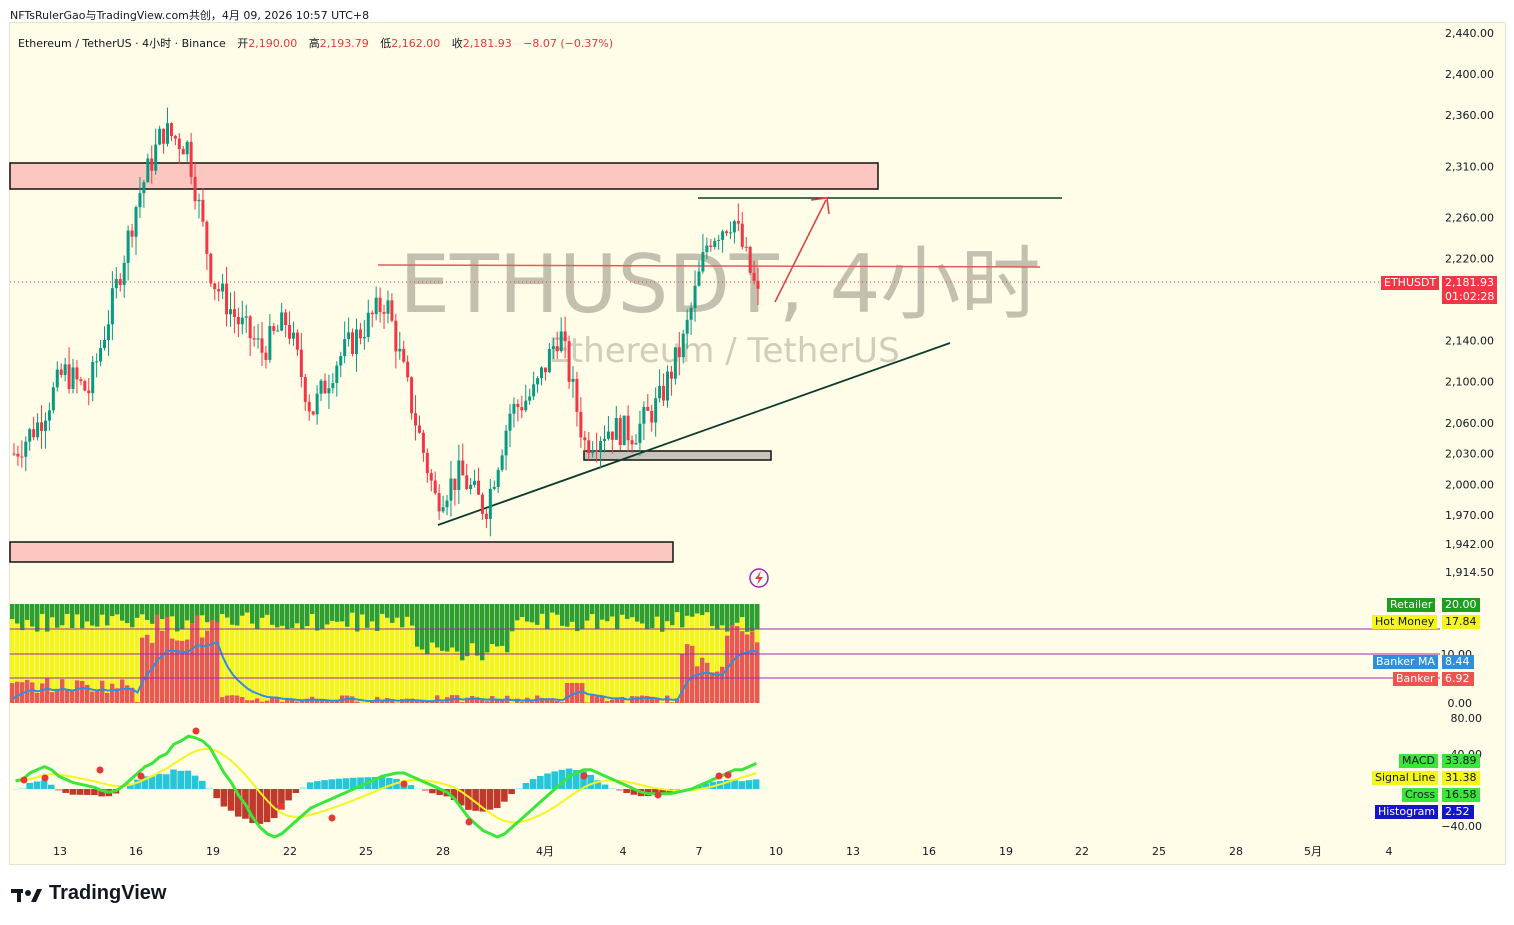 This screenshot has width=1514, height=925. Describe the element at coordinates (709, 266) in the screenshot. I see `horizontal-pivot-line` at that location.